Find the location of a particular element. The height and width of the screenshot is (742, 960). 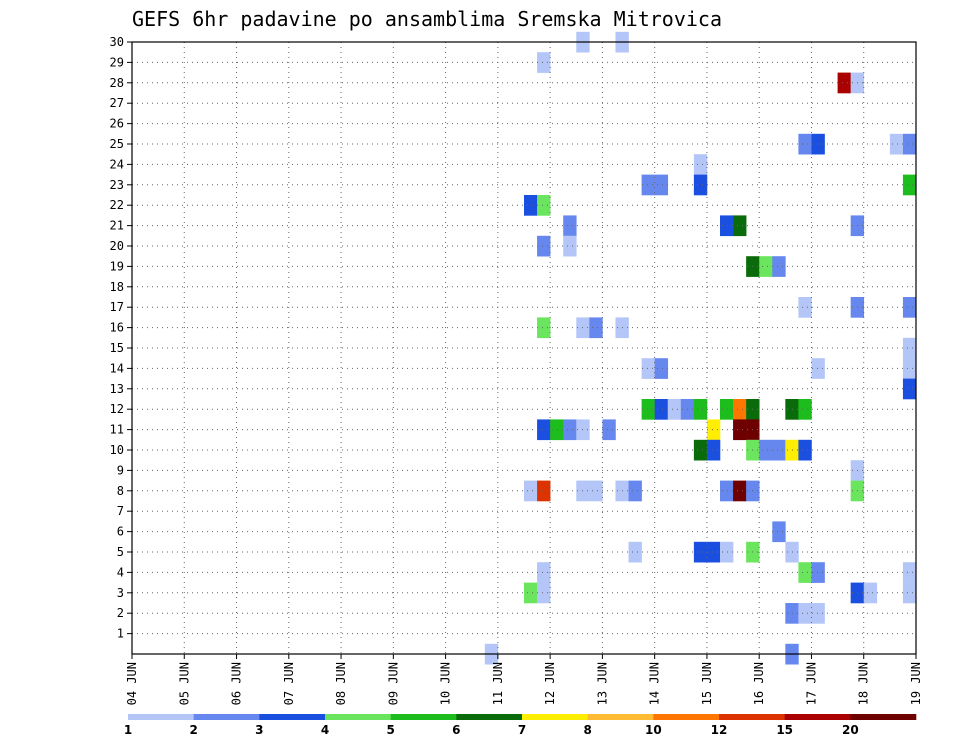

y-tick-label: 25 is located at coordinates (117, 144).